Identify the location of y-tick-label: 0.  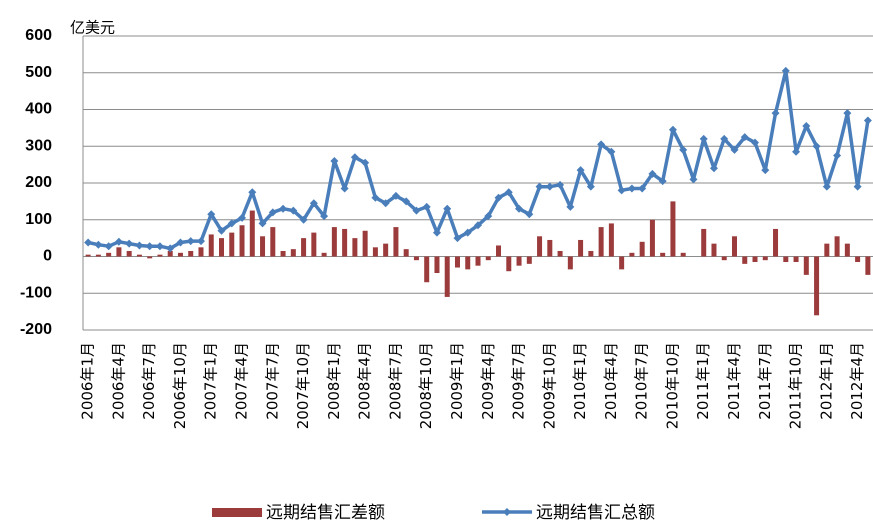
(47, 256).